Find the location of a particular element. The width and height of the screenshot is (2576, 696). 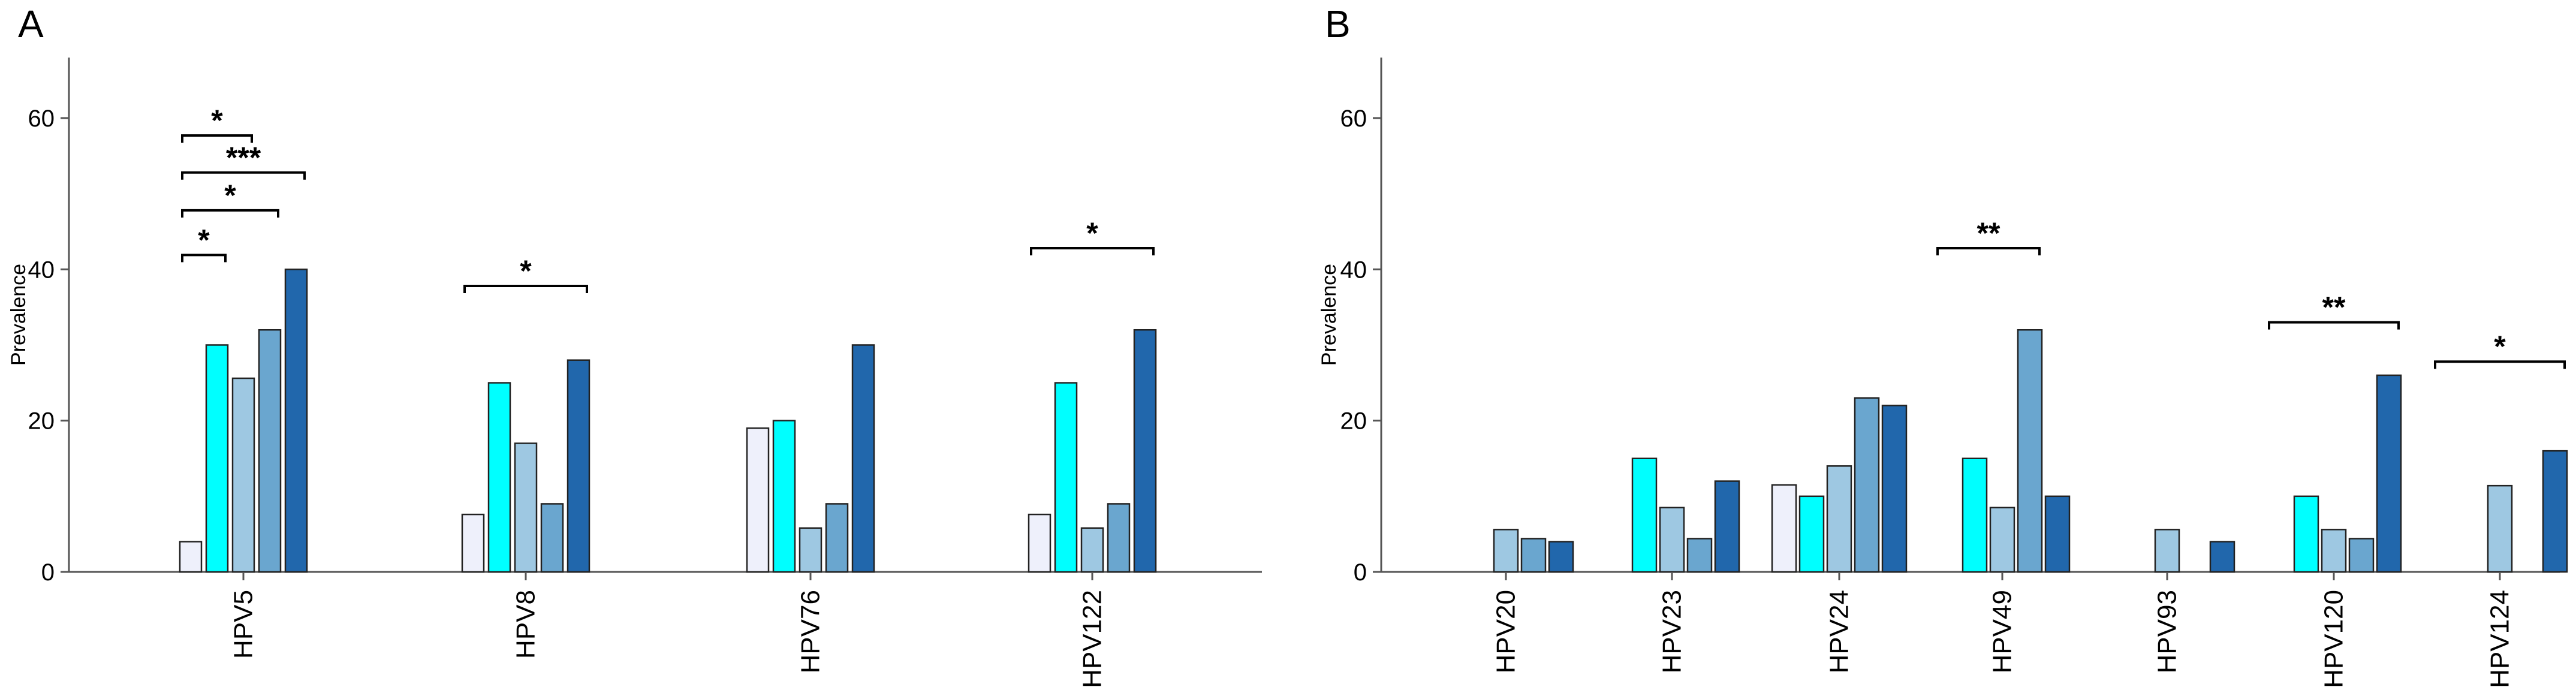

panel-b-category-label: HPV93 is located at coordinates (2167, 632).